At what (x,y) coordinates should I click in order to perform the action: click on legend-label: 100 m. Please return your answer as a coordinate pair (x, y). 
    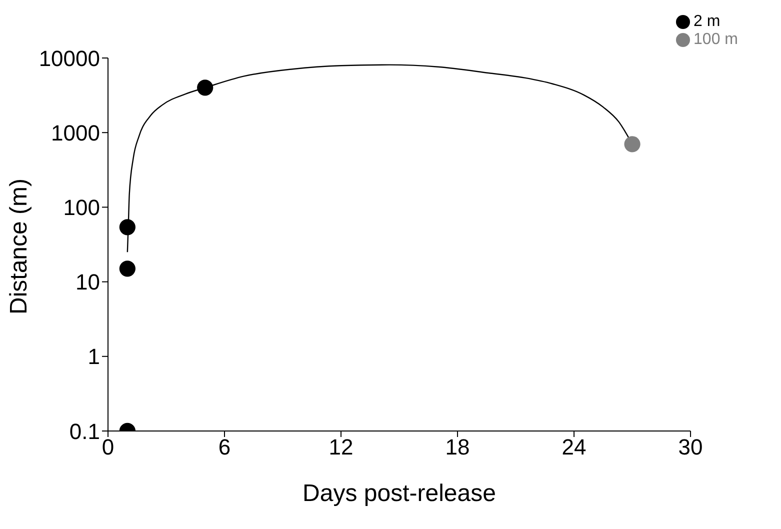
    Looking at the image, I should click on (716, 39).